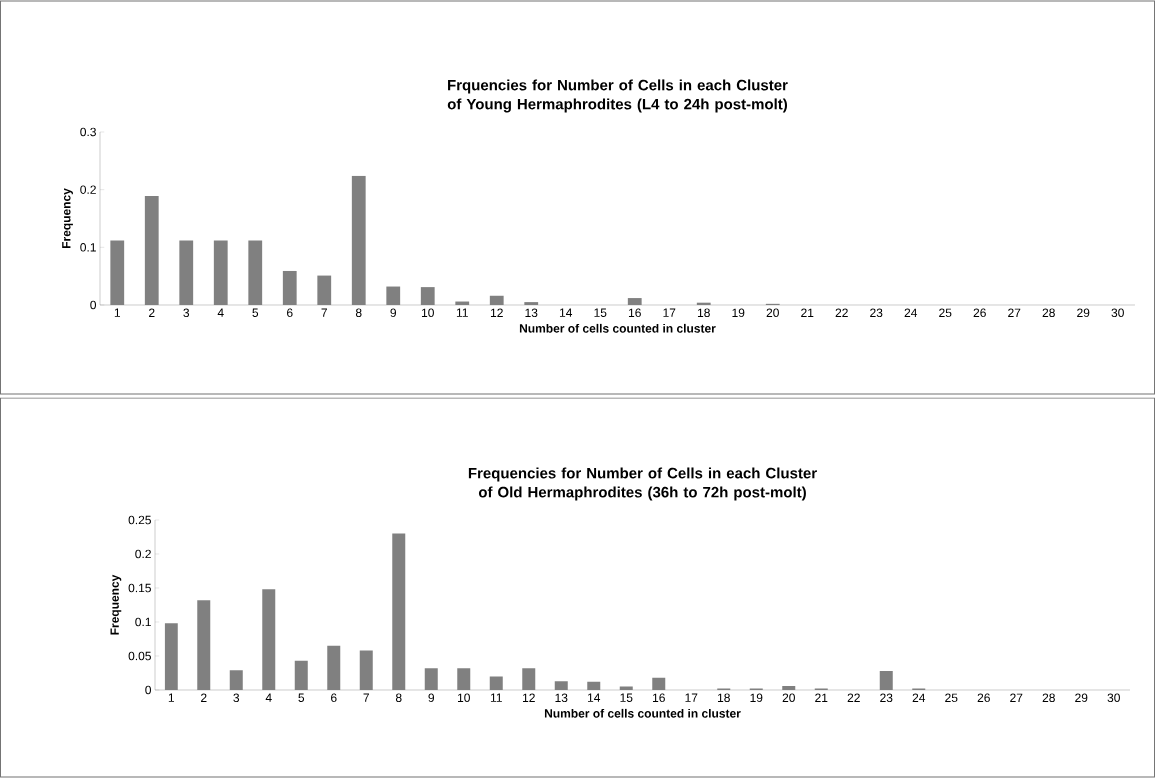  I want to click on chart-title: Frquencies for Number of Cells in each Cluster of Young Hermaphrodites (L4 to 24h post-molt), so click(617, 96).